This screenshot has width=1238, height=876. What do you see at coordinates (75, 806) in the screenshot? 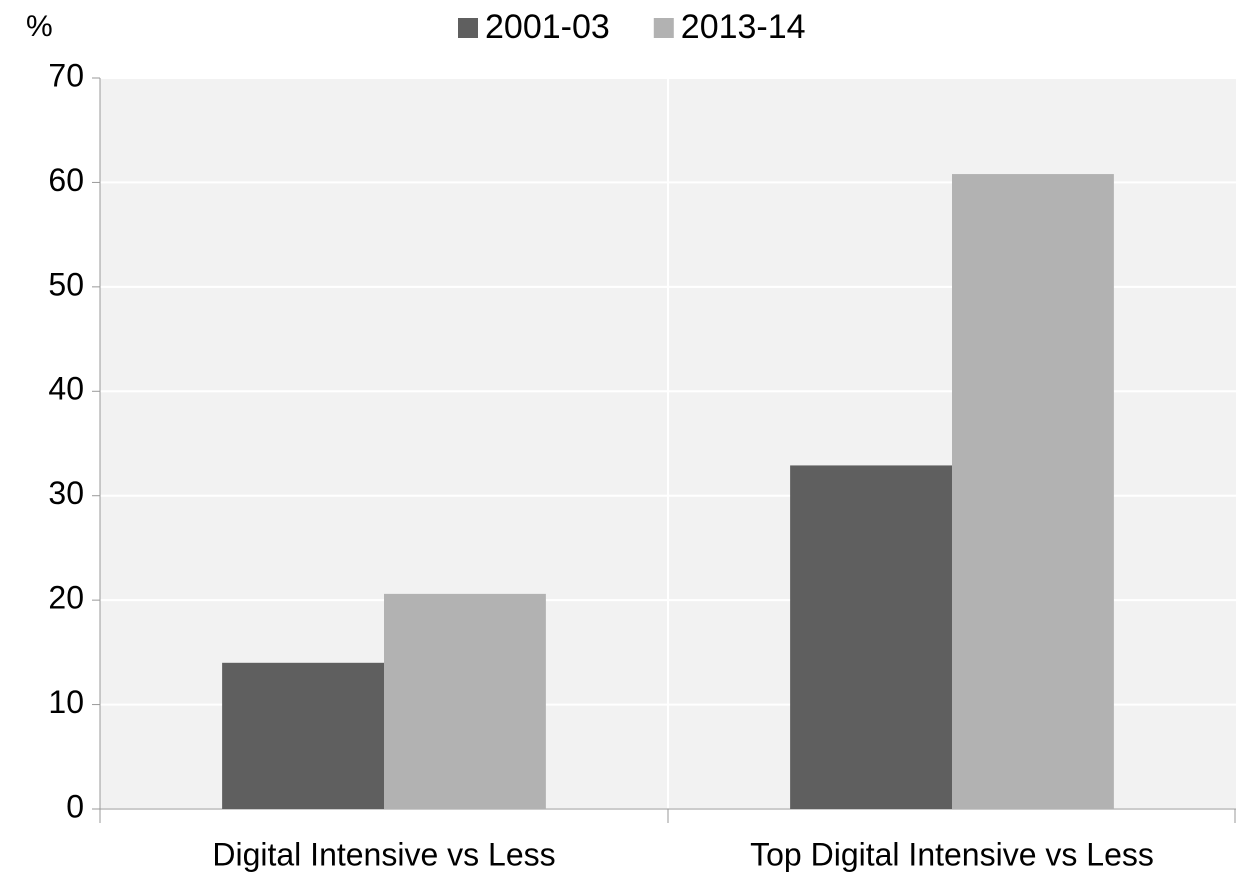
I see `y-tick-label: 0` at bounding box center [75, 806].